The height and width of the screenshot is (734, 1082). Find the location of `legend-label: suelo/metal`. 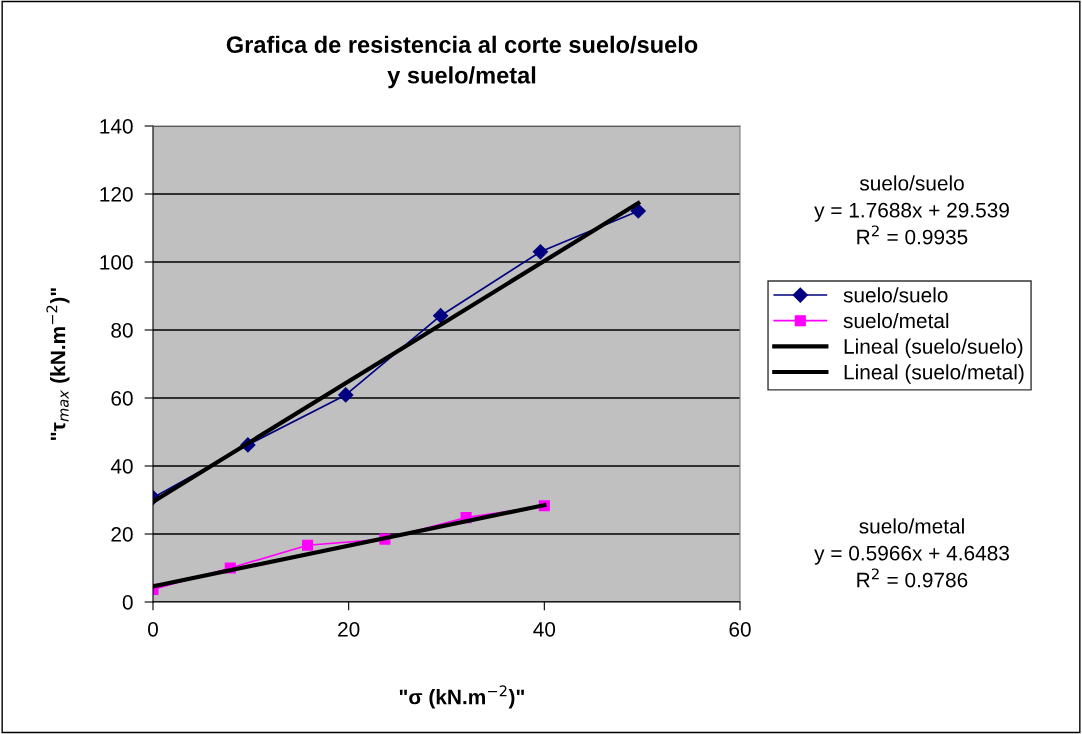

legend-label: suelo/metal is located at coordinates (896, 320).